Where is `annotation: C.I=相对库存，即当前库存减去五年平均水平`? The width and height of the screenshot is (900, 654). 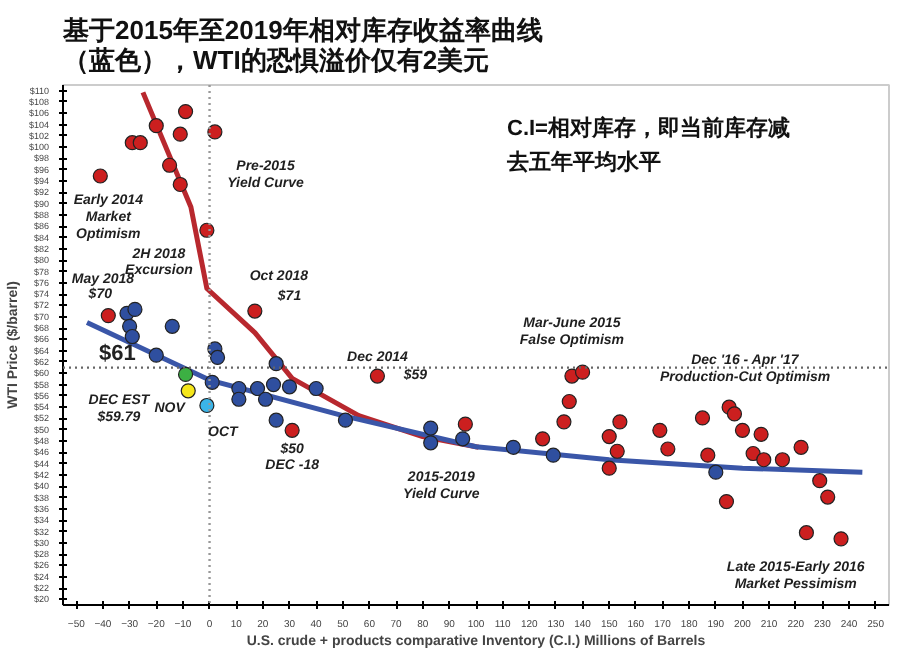 annotation: C.I=相对库存，即当前库存减去五年平均水平 is located at coordinates (647, 145).